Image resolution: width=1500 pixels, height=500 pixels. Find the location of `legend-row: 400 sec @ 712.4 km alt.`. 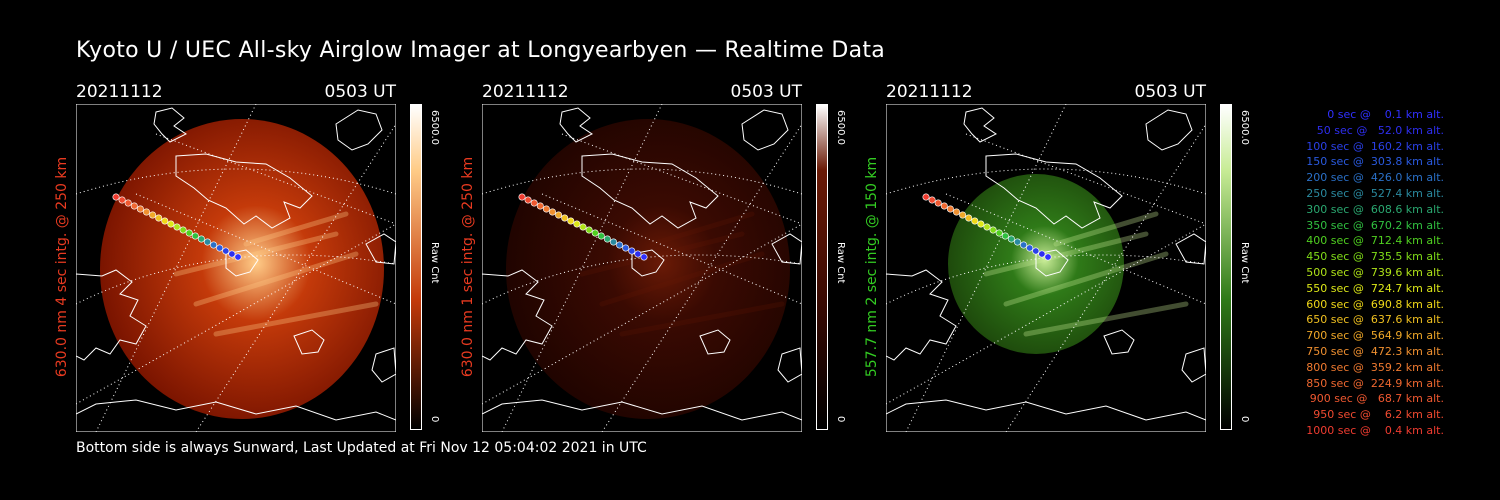

legend-row: 400 sec @ 712.4 km alt. is located at coordinates (1373, 241).